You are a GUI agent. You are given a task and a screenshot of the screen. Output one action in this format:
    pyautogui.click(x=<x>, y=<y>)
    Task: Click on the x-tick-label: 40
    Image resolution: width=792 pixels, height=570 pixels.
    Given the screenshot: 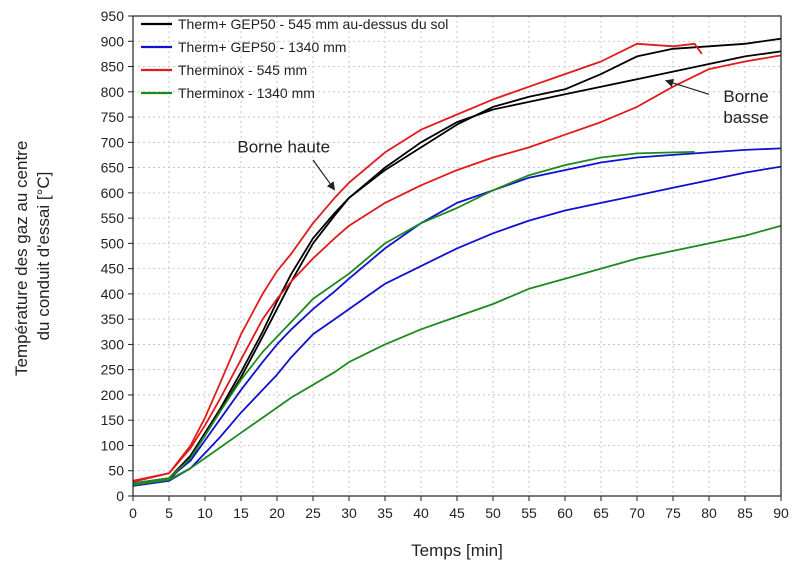 What is the action you would take?
    pyautogui.click(x=421, y=513)
    